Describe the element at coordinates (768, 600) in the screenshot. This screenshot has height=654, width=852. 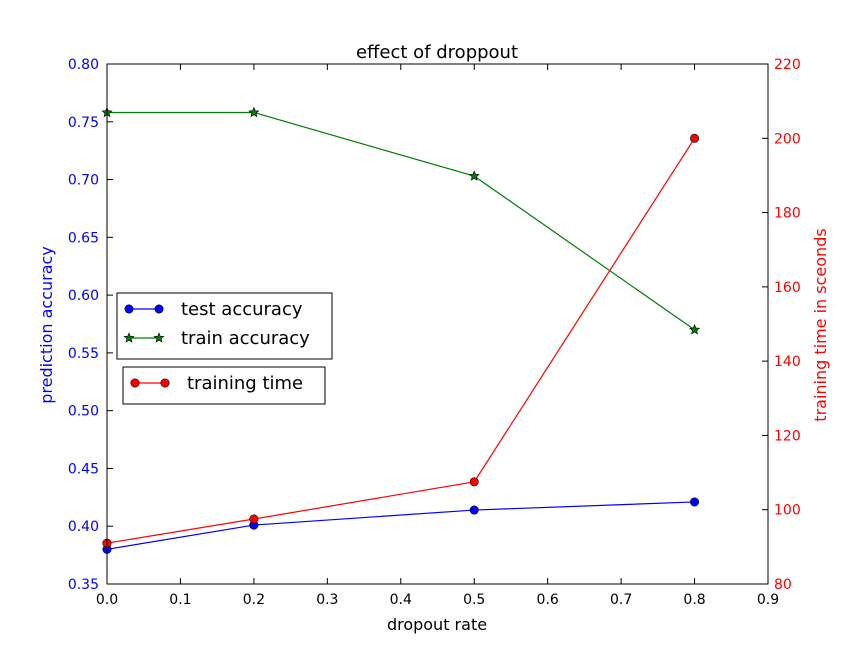
I see `x-tick-label: 0.9` at that location.